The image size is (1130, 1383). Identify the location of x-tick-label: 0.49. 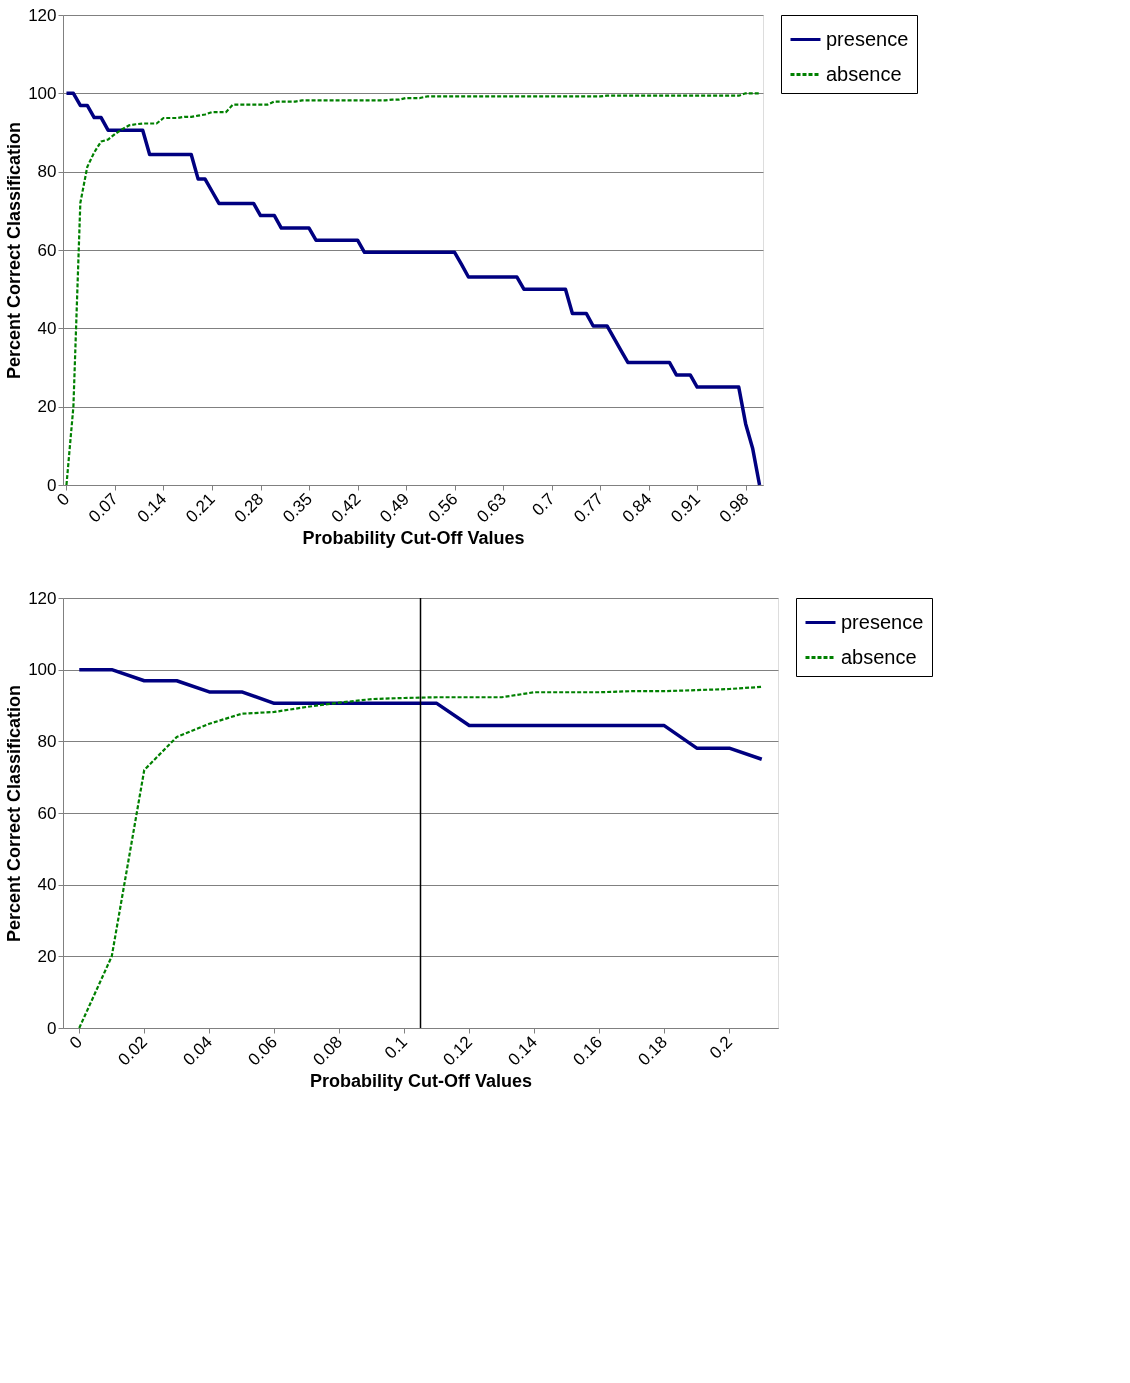
(394, 508).